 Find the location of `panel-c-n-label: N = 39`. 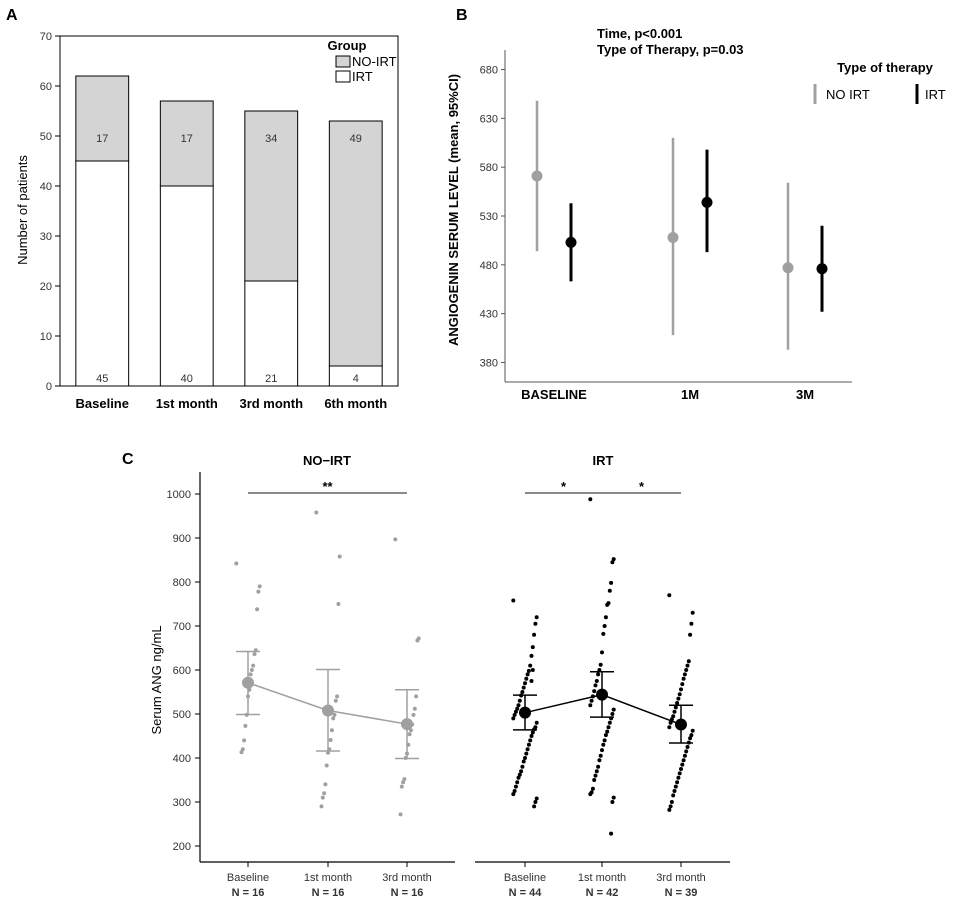

panel-c-n-label: N = 39 is located at coordinates (681, 893).